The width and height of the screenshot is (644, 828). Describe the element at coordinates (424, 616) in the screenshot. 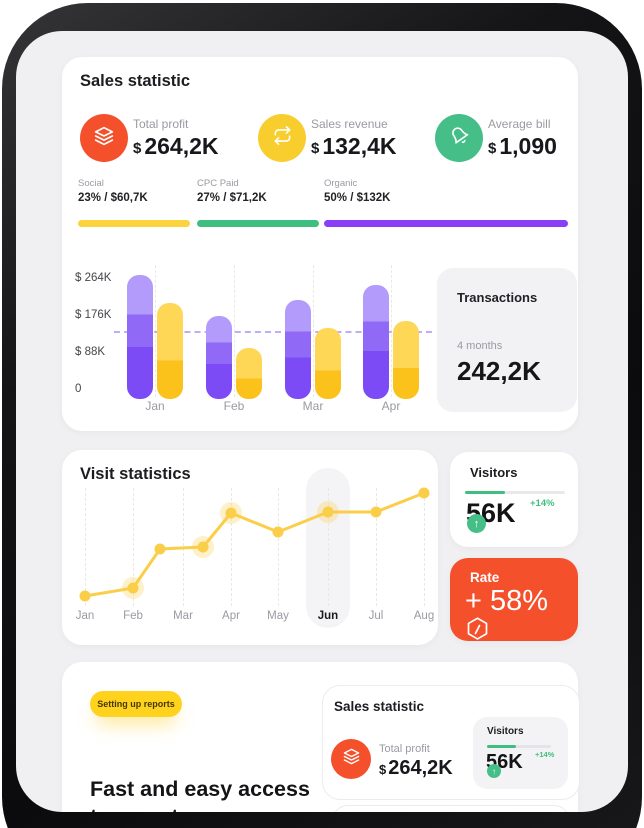

I see `line-month-label: Aug` at that location.